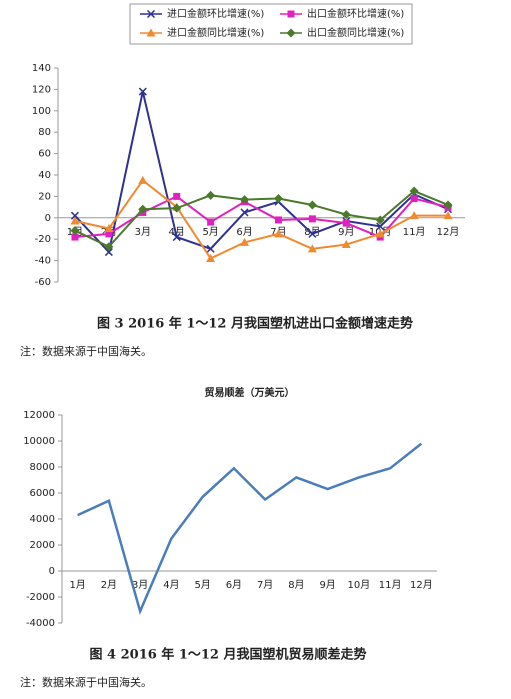 The image size is (511, 699). Describe the element at coordinates (215, 13) in the screenshot. I see `legend-label: 进口金额环比增速(%)` at that location.